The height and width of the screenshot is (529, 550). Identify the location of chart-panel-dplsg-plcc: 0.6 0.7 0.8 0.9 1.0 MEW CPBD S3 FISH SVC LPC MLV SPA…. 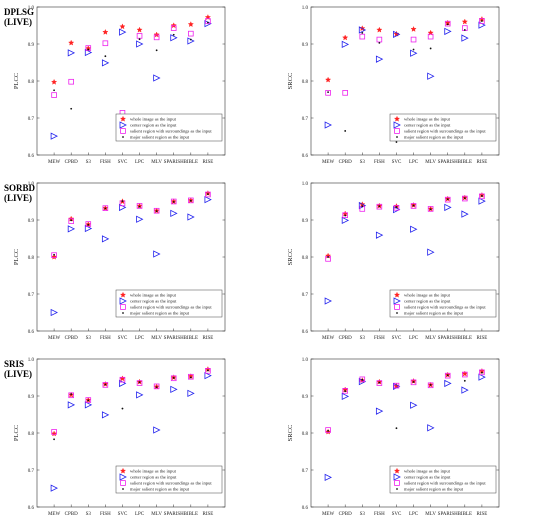
(119, 85).